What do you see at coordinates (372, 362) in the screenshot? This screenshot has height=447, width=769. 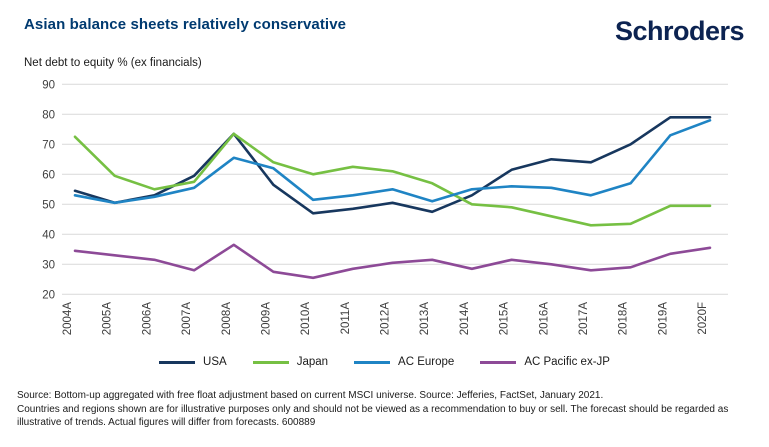 I see `ac-europe-line-swatch` at bounding box center [372, 362].